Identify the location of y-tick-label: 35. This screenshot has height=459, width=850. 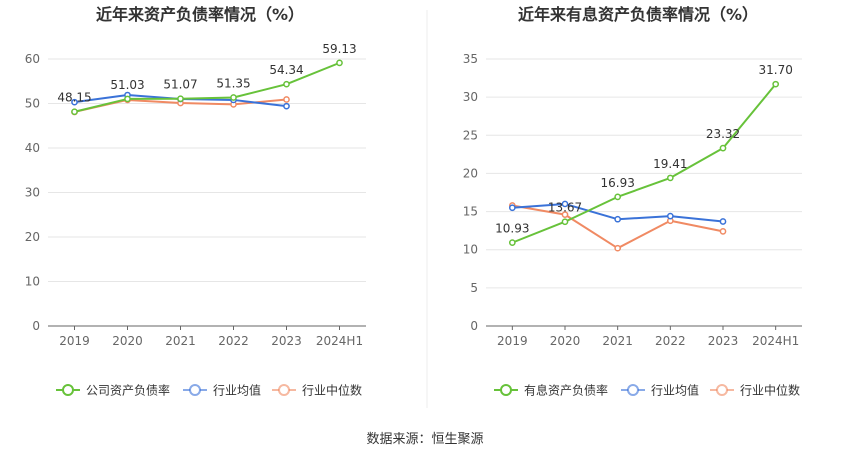
(470, 59).